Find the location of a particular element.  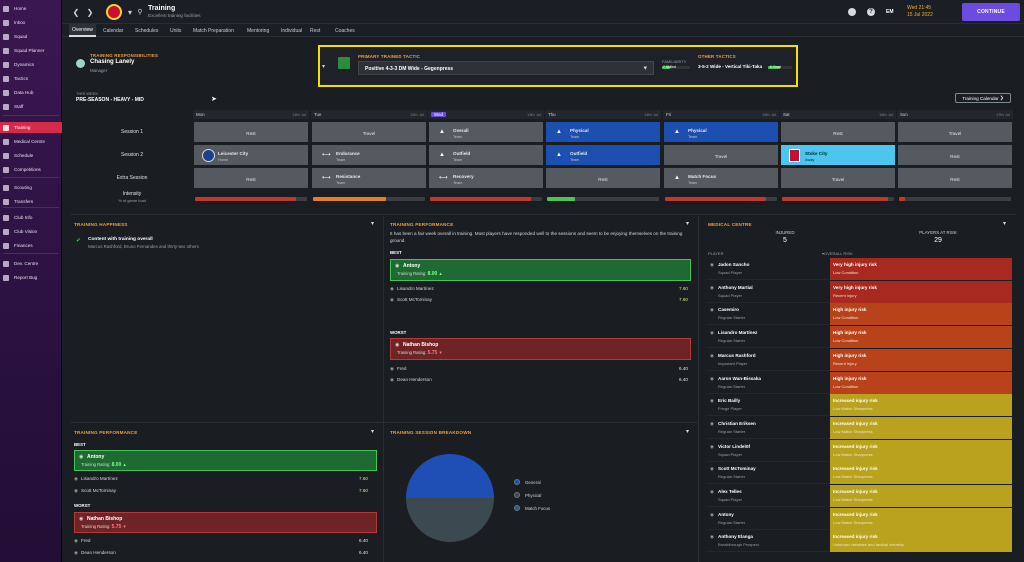

tab-match-preparation: Match Preparation is located at coordinates (213, 30).